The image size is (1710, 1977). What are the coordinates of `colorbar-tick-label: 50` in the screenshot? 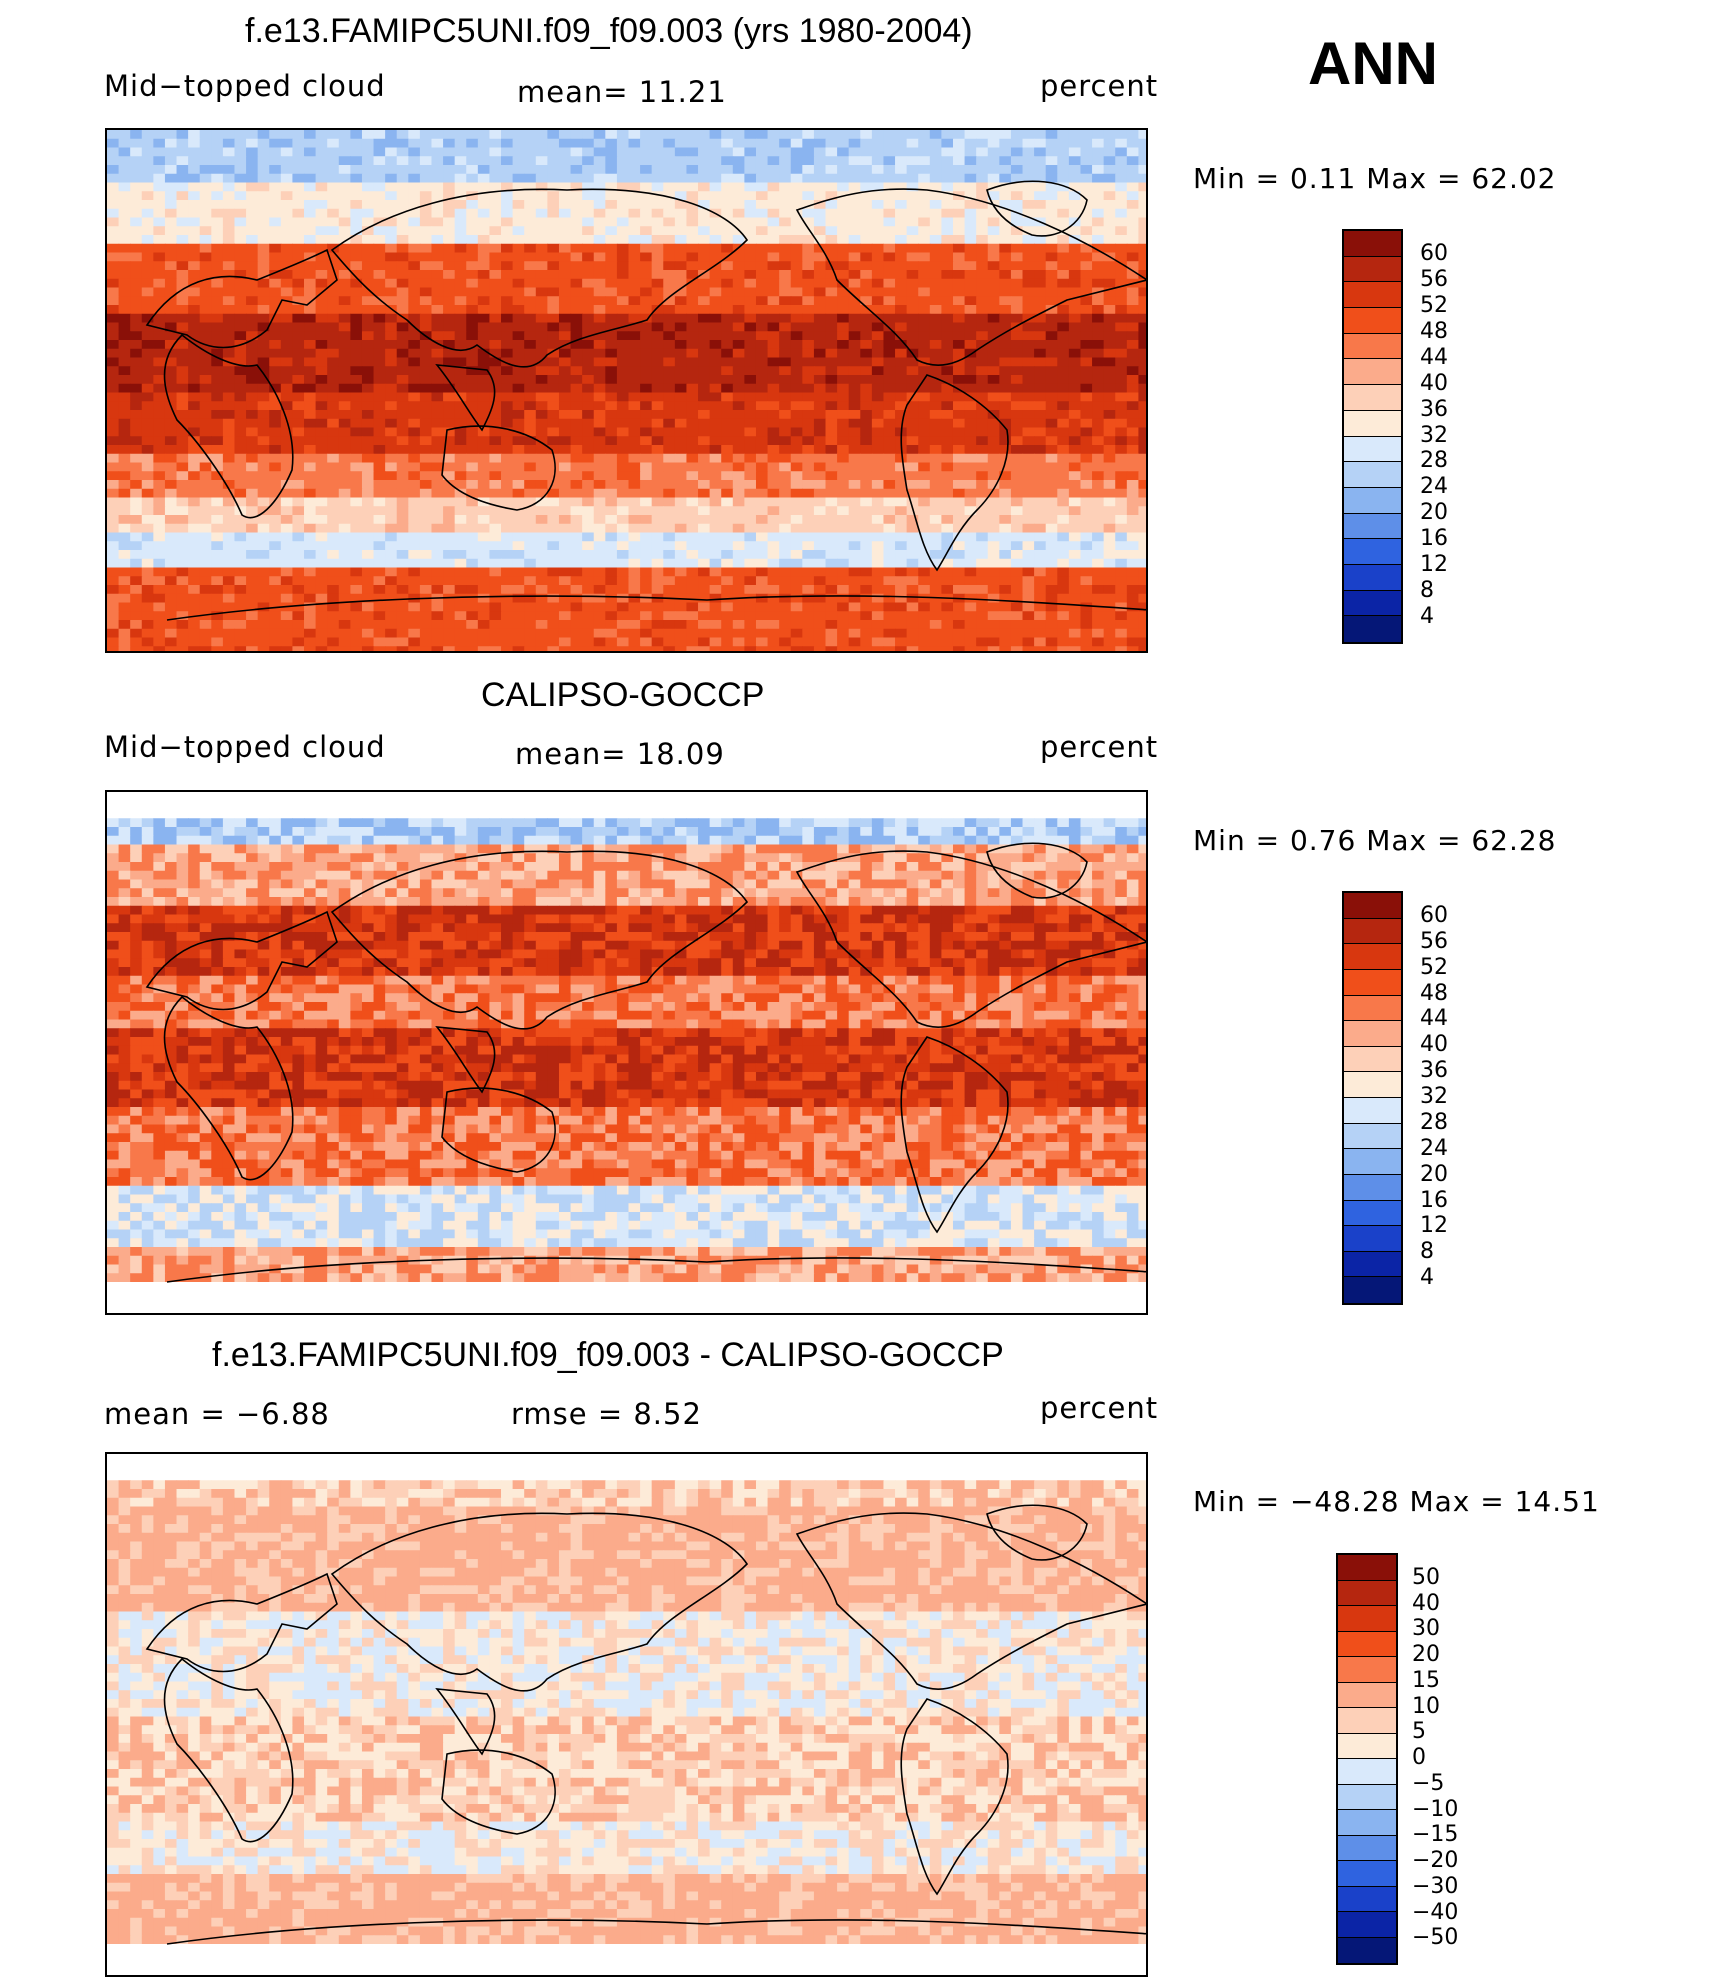 It's located at (1426, 1577).